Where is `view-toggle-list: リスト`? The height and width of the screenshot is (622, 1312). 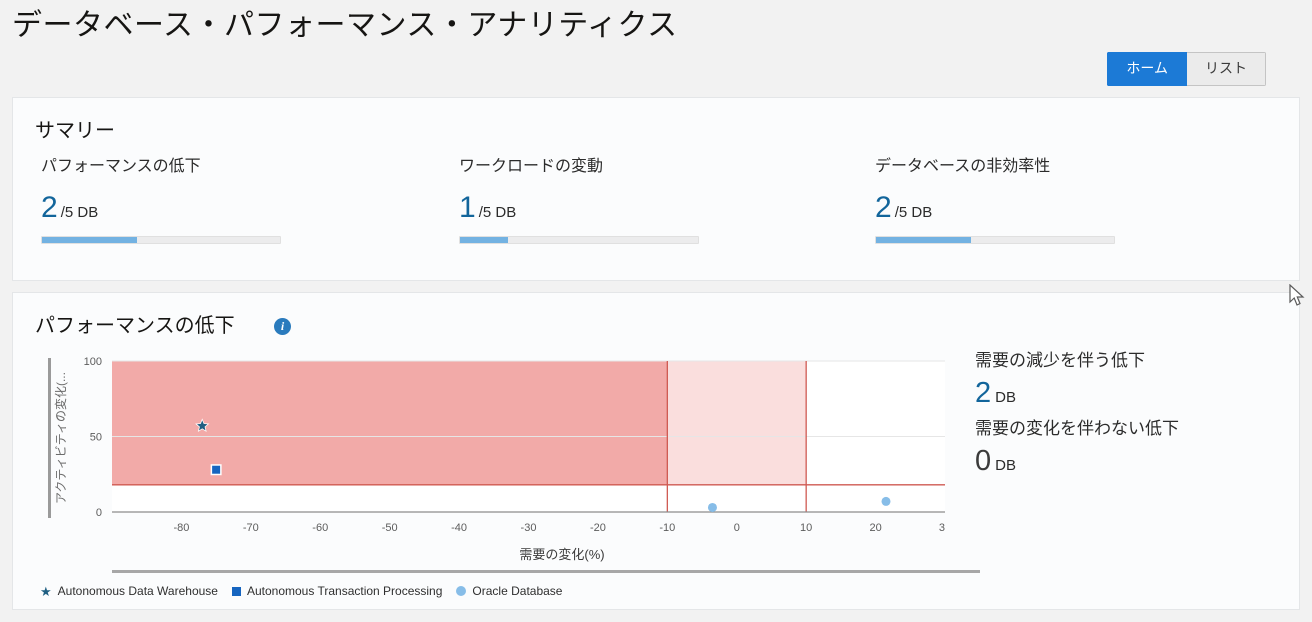
view-toggle-list: リスト is located at coordinates (1226, 69).